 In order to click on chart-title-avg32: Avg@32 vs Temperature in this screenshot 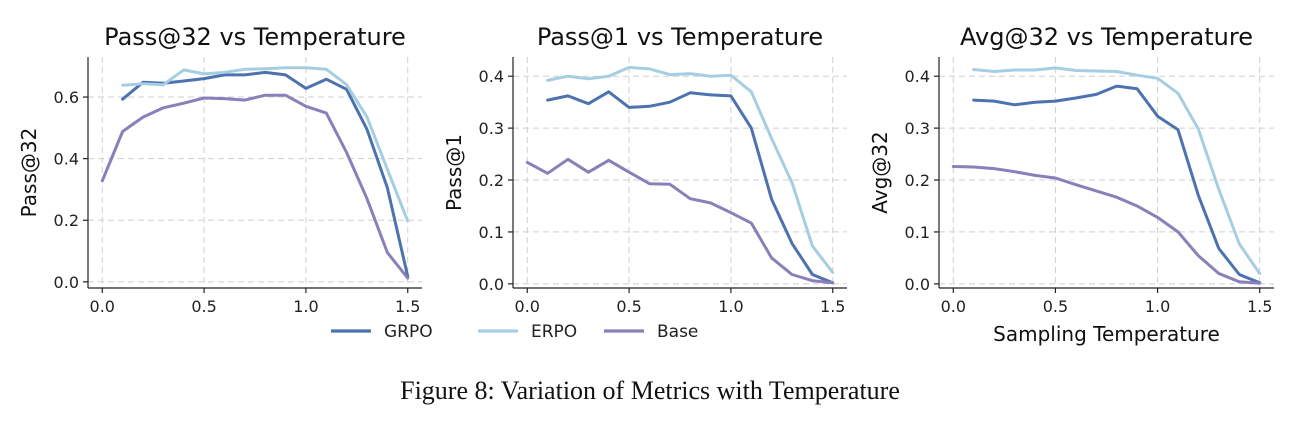, I will do `click(1106, 37)`.